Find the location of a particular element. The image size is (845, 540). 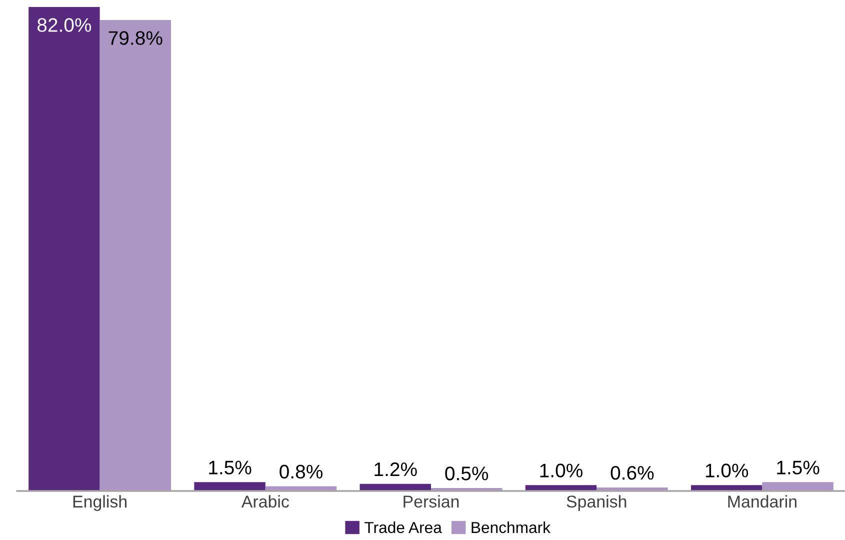

x-tick-label: Spanish is located at coordinates (596, 503).